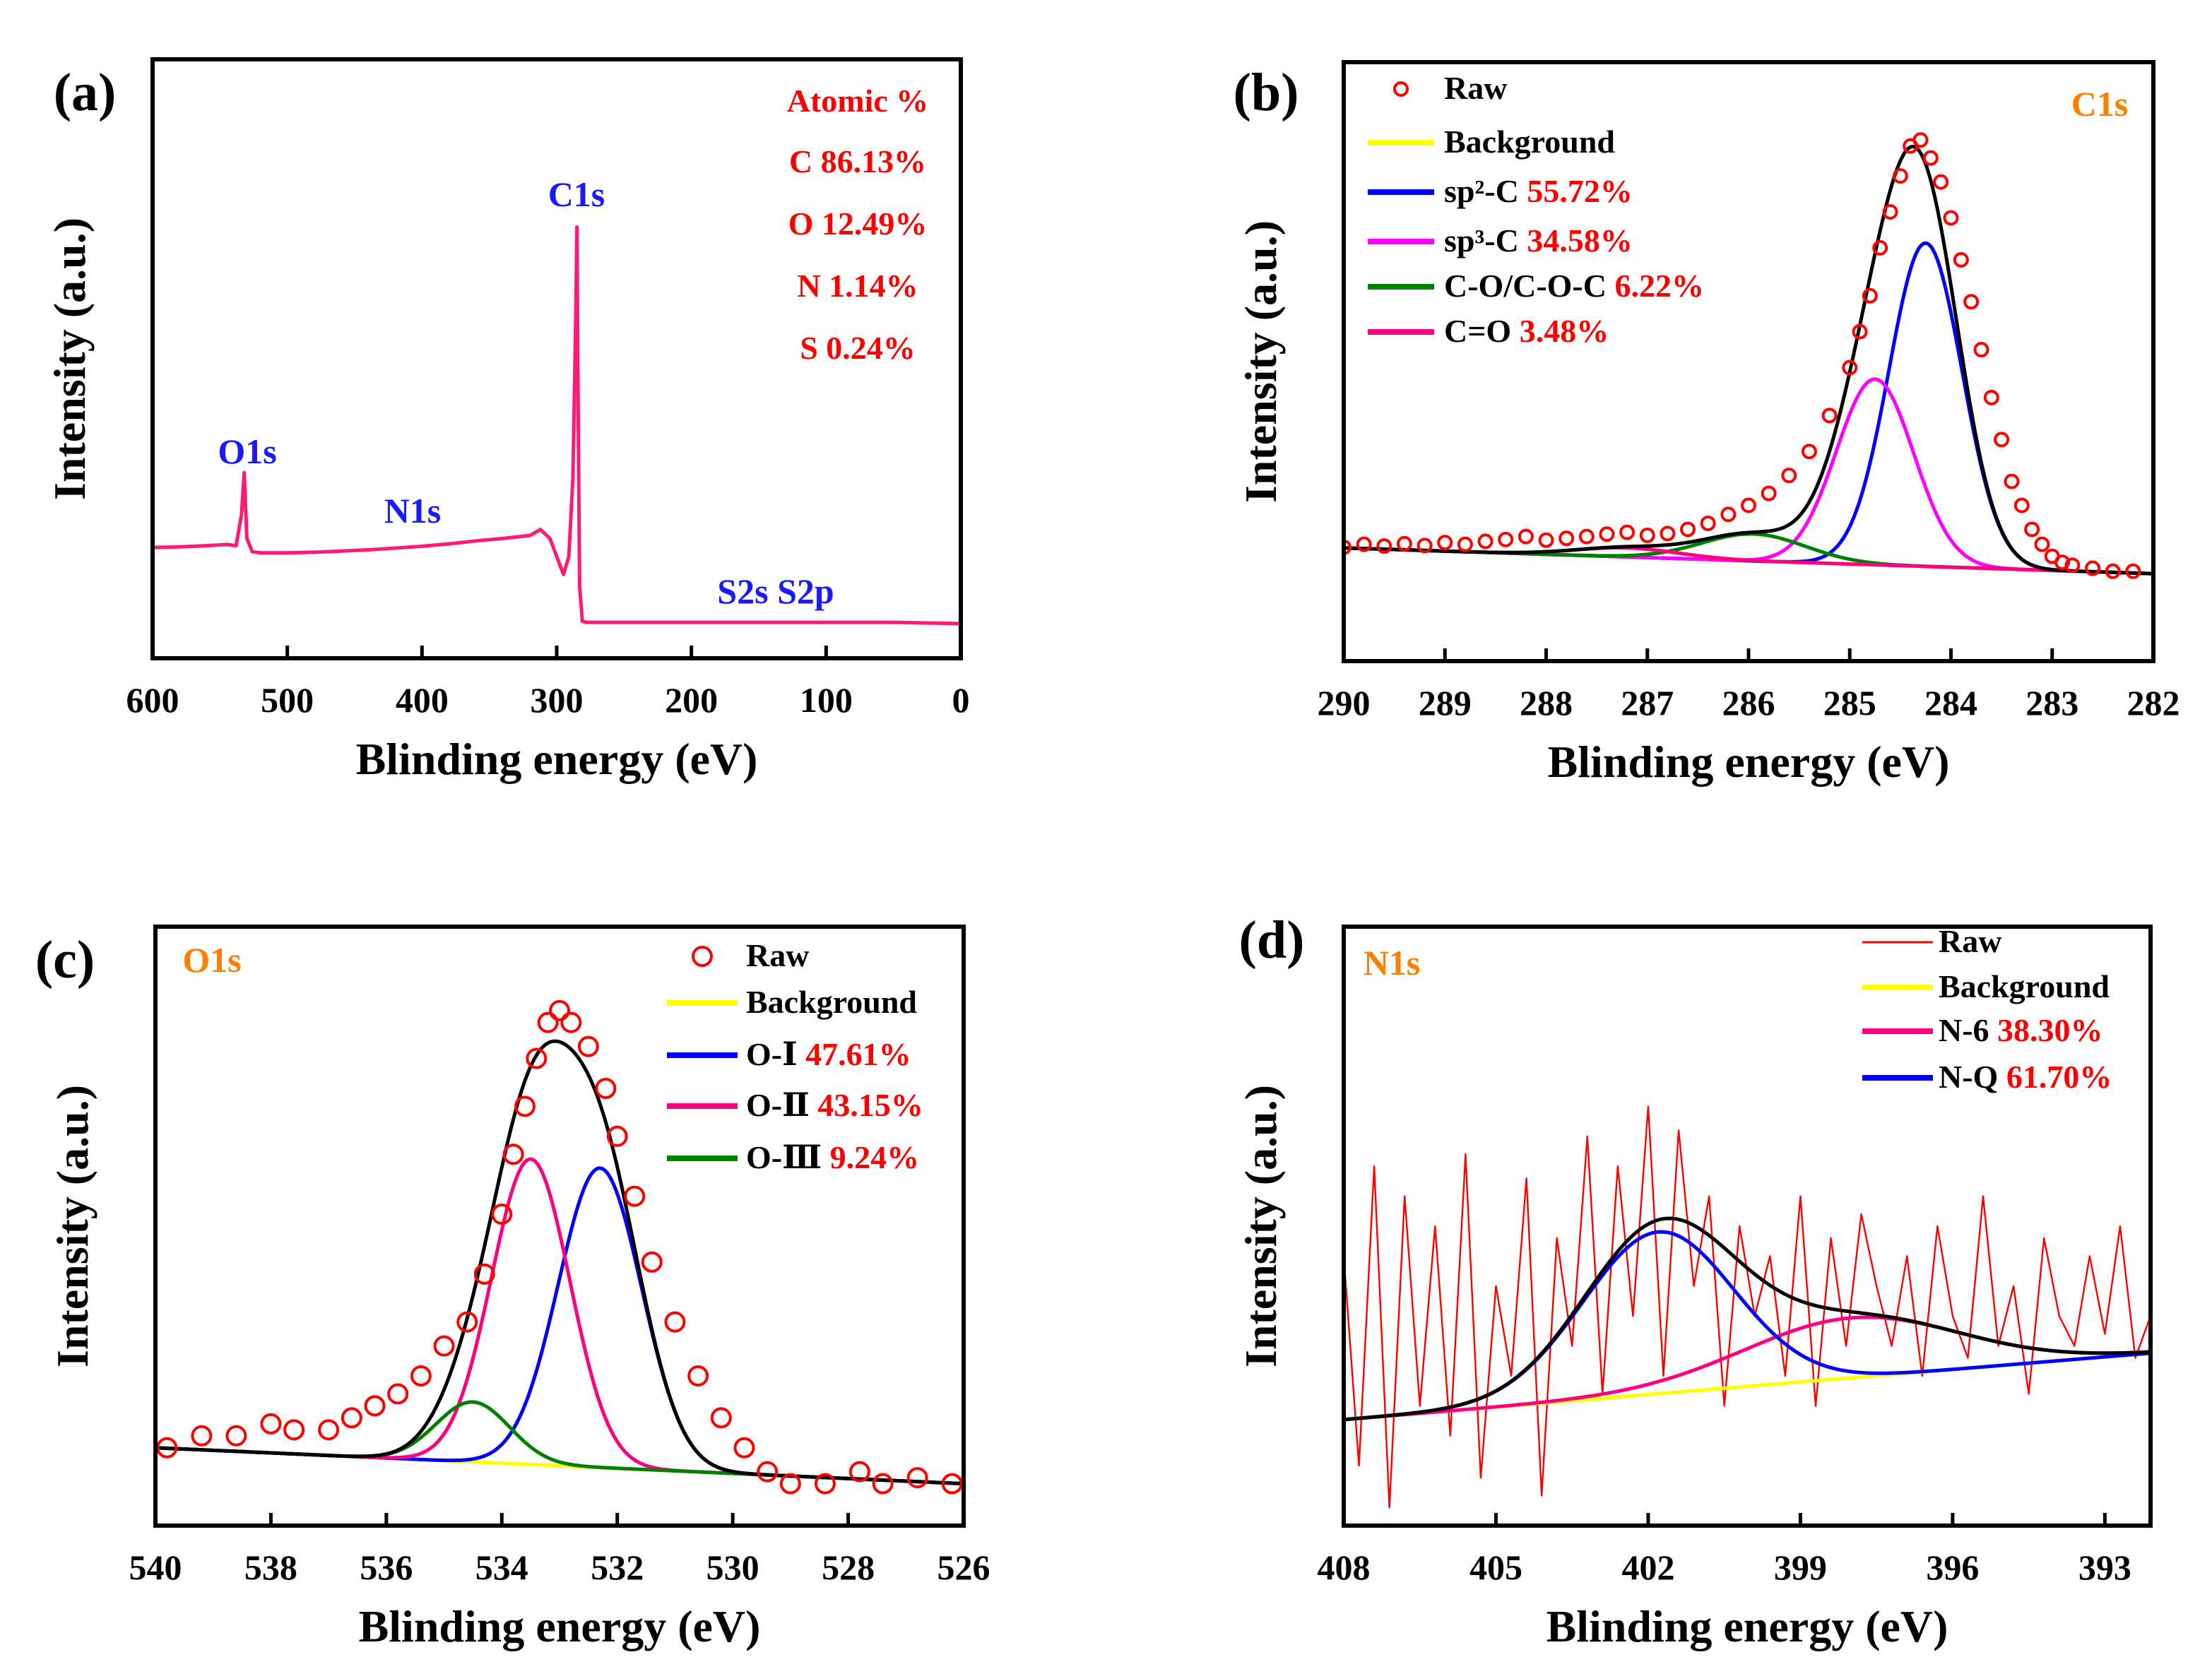  What do you see at coordinates (1500, 191) in the screenshot?
I see `legend-item: sp²-C 55.72%` at bounding box center [1500, 191].